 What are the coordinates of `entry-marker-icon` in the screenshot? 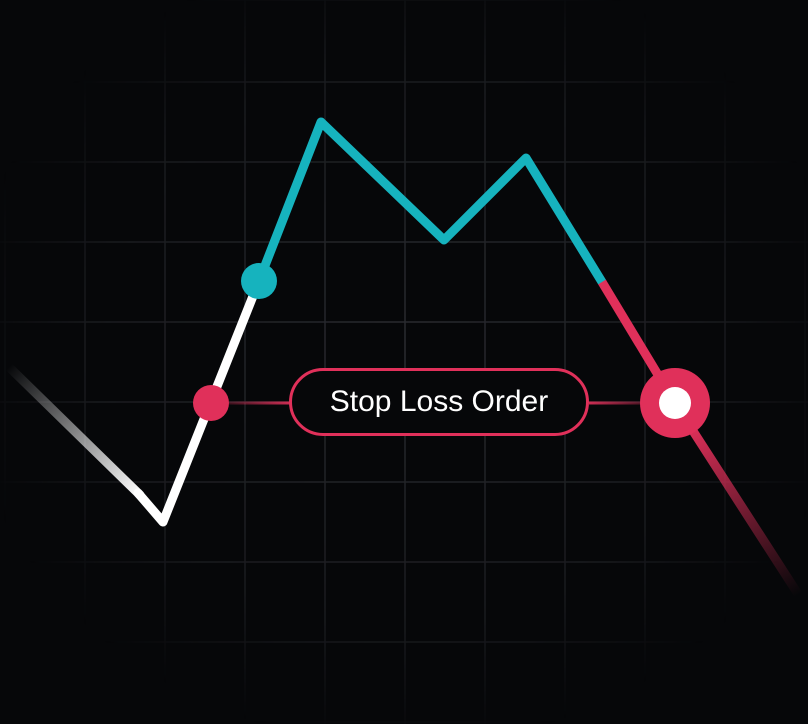 It's located at (259, 281).